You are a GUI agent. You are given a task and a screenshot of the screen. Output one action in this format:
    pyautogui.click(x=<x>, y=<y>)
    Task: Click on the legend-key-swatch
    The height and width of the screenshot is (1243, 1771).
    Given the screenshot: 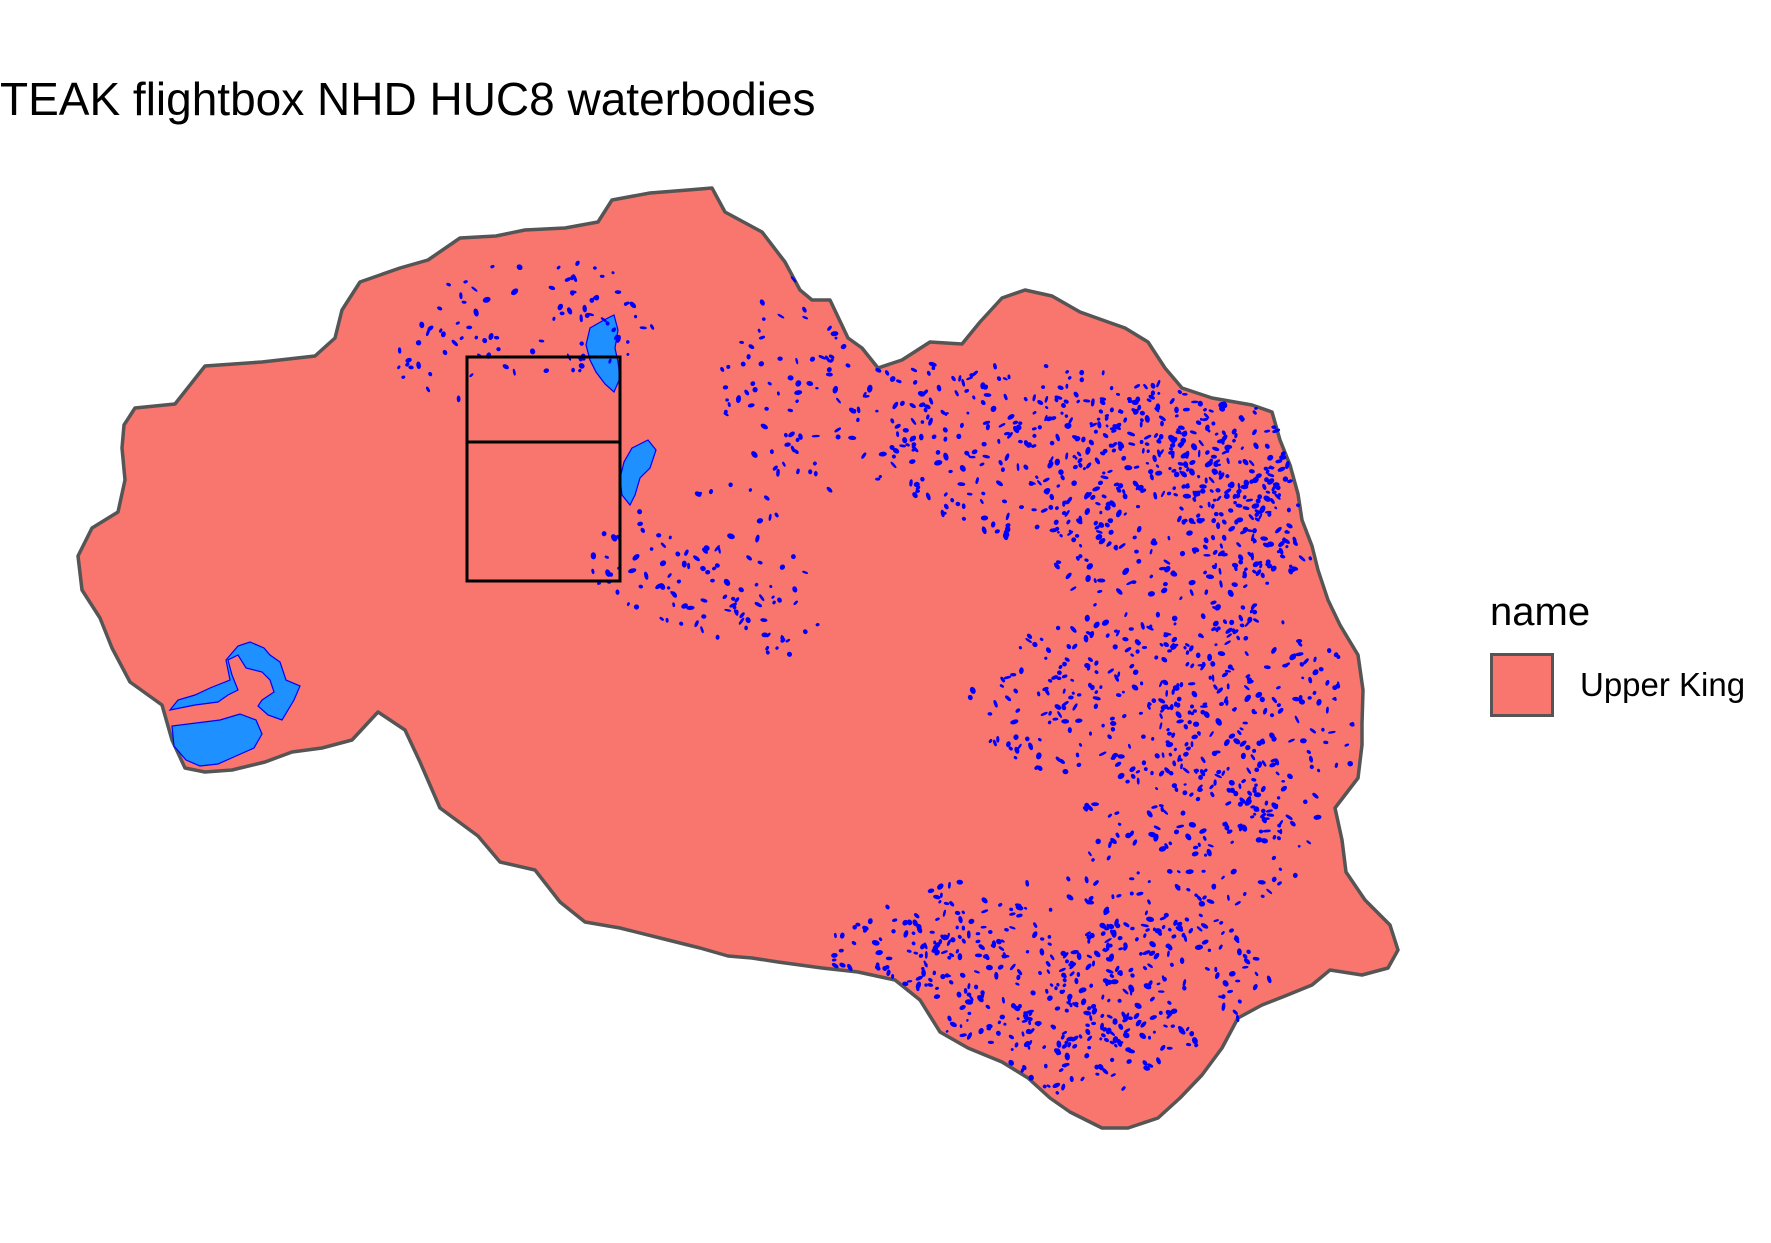 What is the action you would take?
    pyautogui.click(x=1522, y=685)
    